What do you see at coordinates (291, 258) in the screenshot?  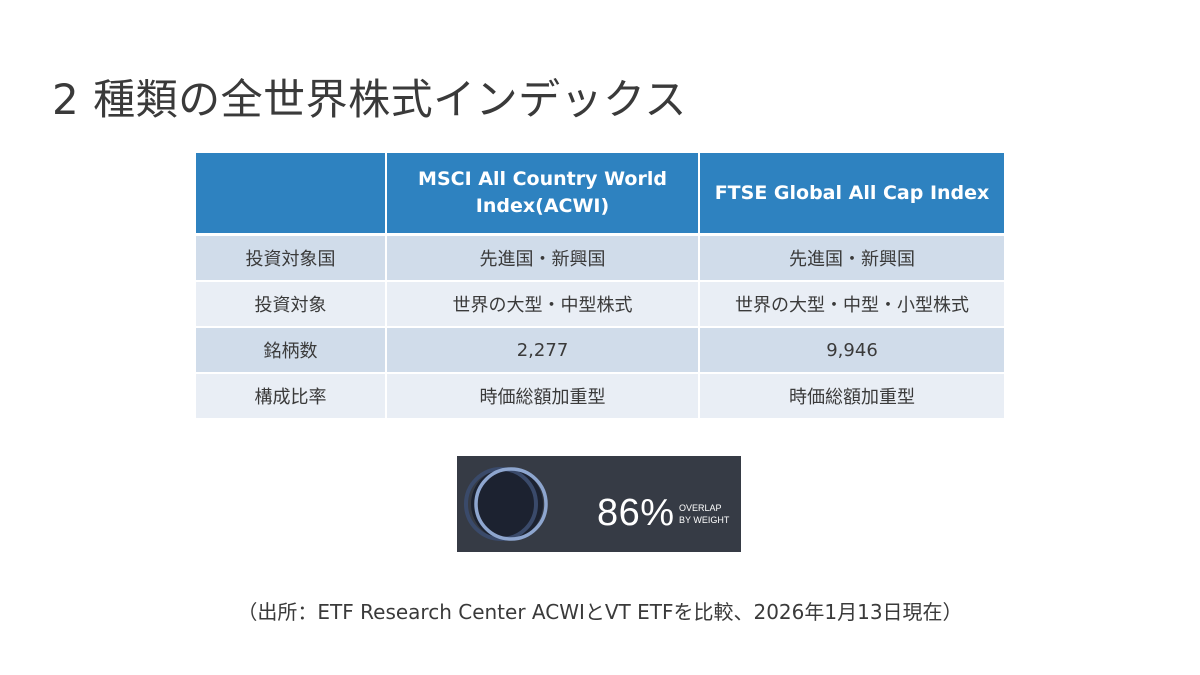 I see `row-label: 投資対象国` at bounding box center [291, 258].